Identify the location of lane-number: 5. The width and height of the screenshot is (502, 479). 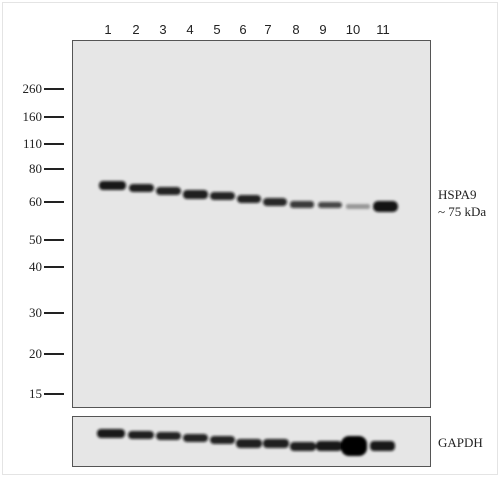
(217, 29).